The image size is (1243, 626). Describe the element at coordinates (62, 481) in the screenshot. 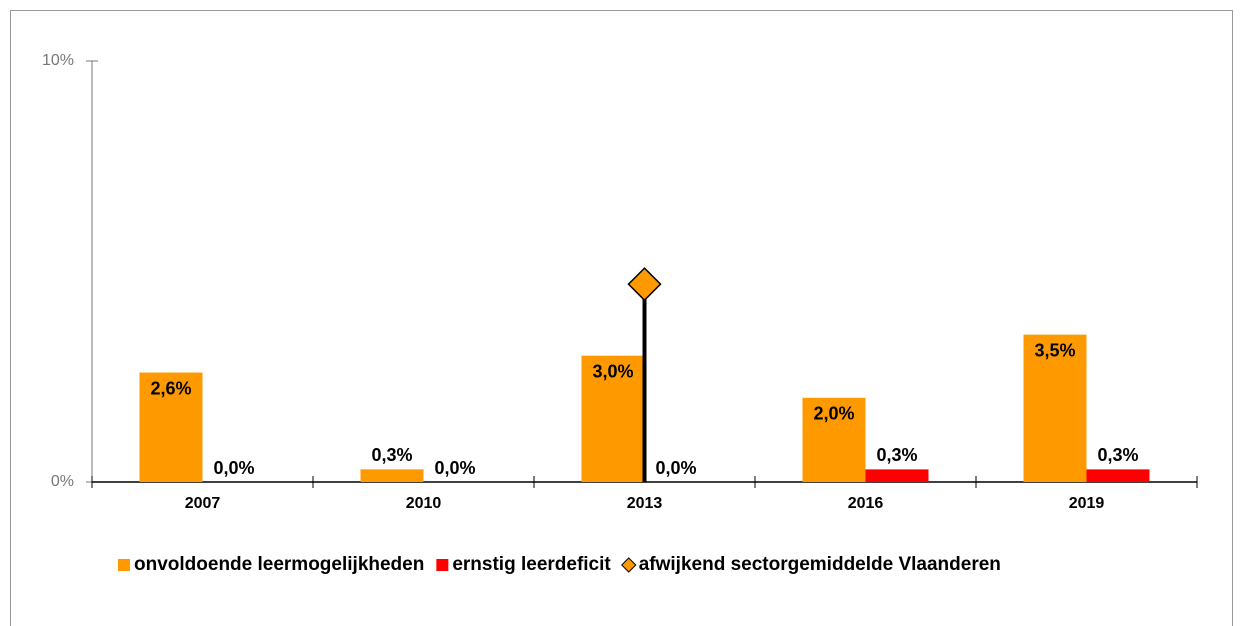

I see `y-tick-label: 0%` at that location.